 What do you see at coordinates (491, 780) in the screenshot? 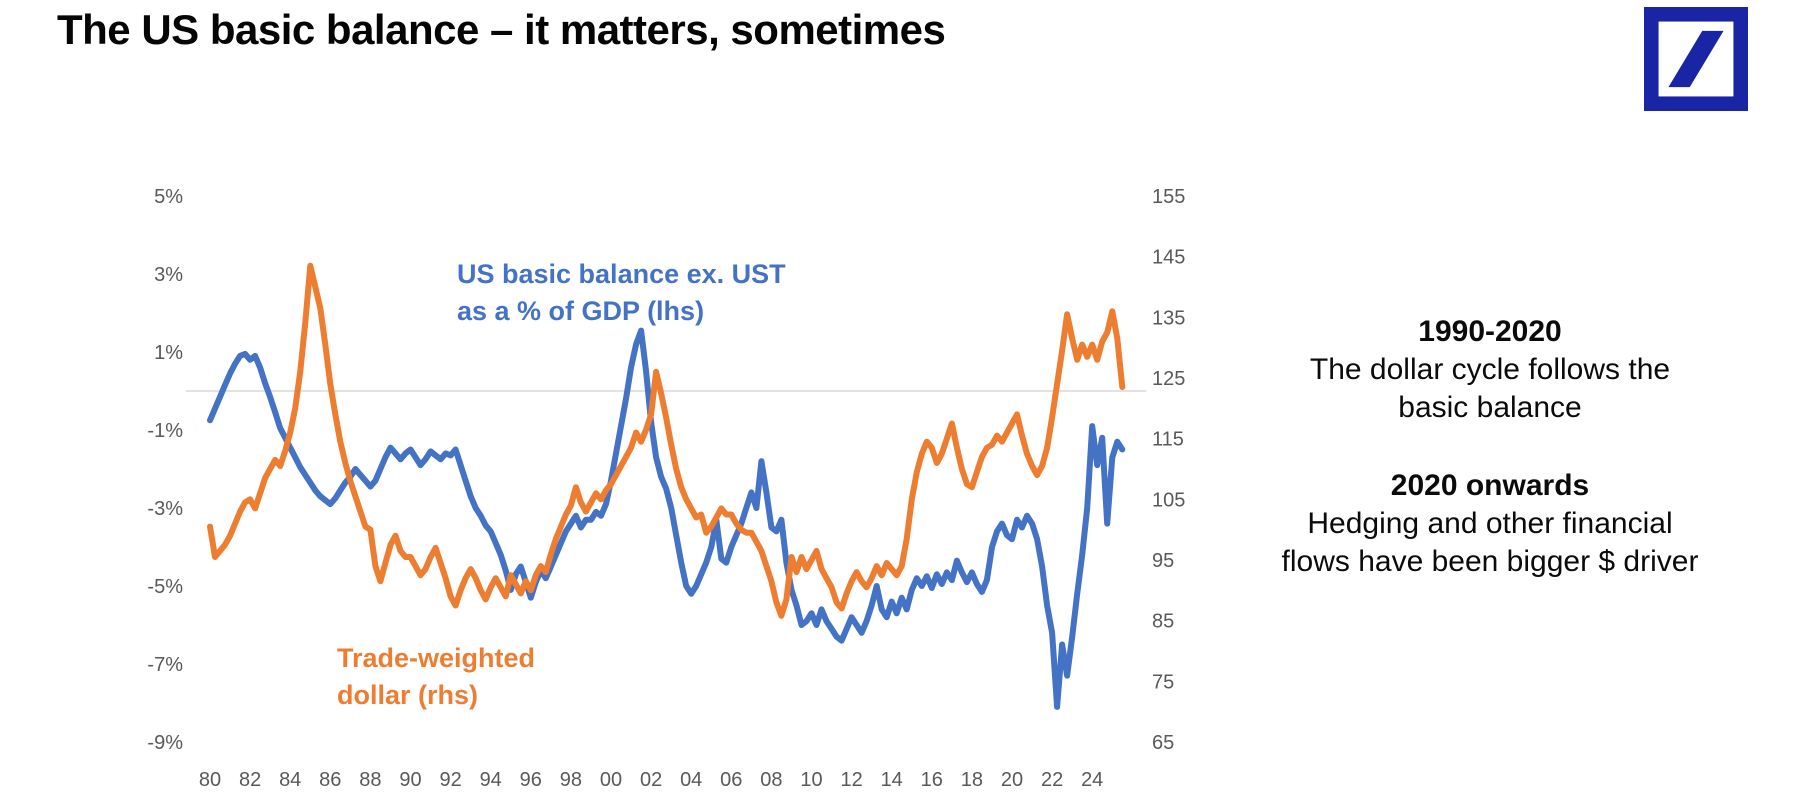
I see `x-axis-tick-label: 94` at bounding box center [491, 780].